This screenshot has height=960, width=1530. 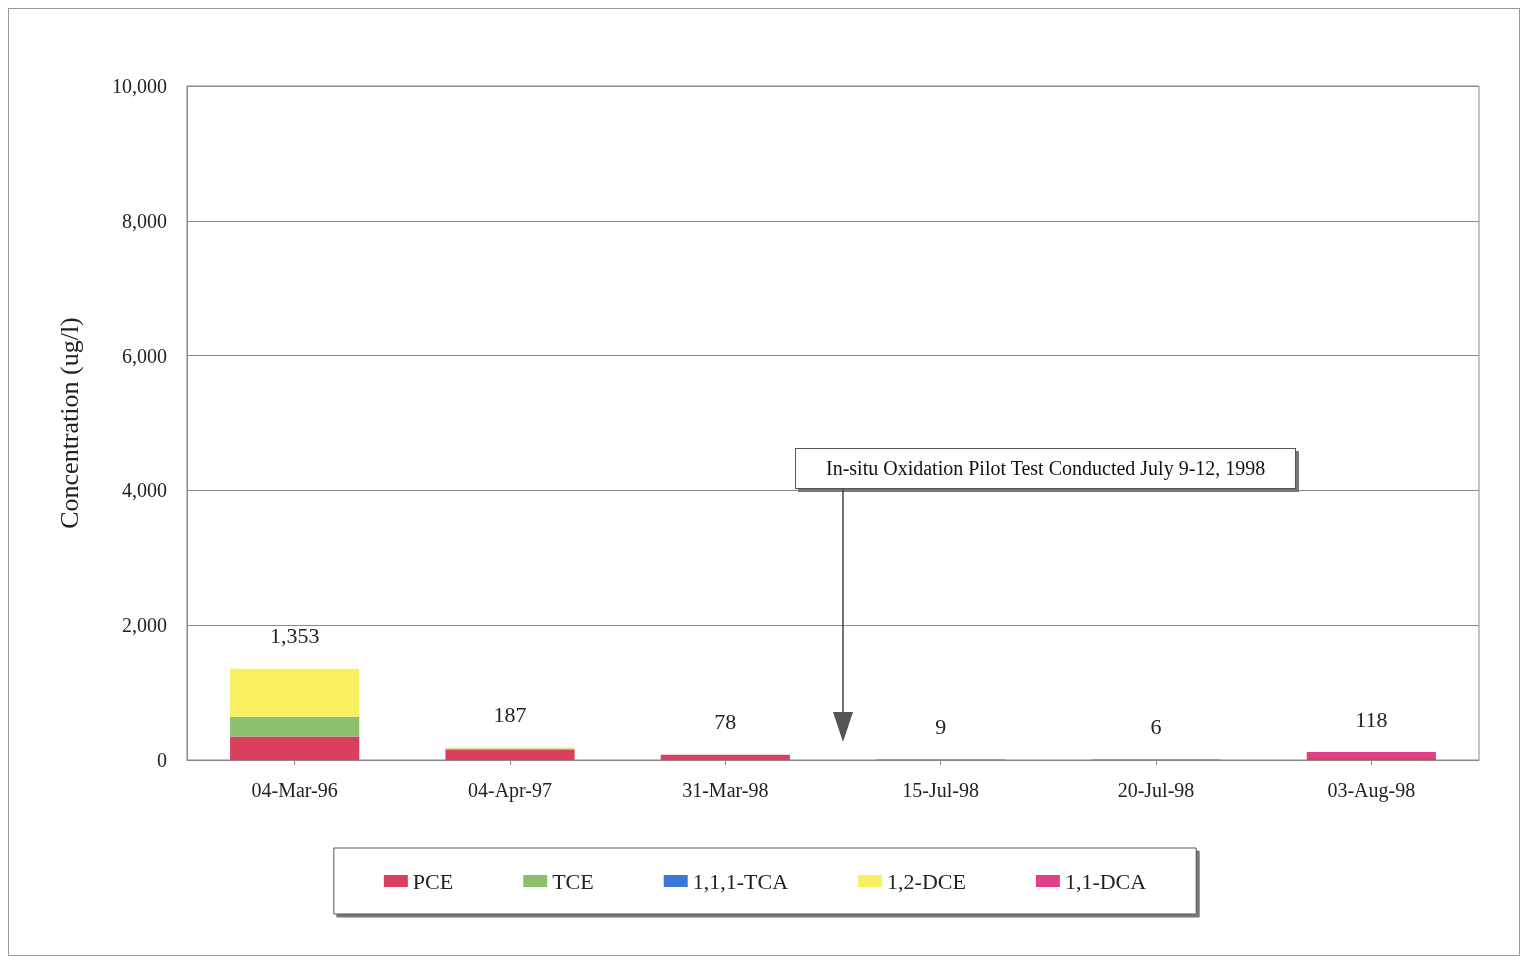 I want to click on total-label: 118, so click(x=1371, y=719).